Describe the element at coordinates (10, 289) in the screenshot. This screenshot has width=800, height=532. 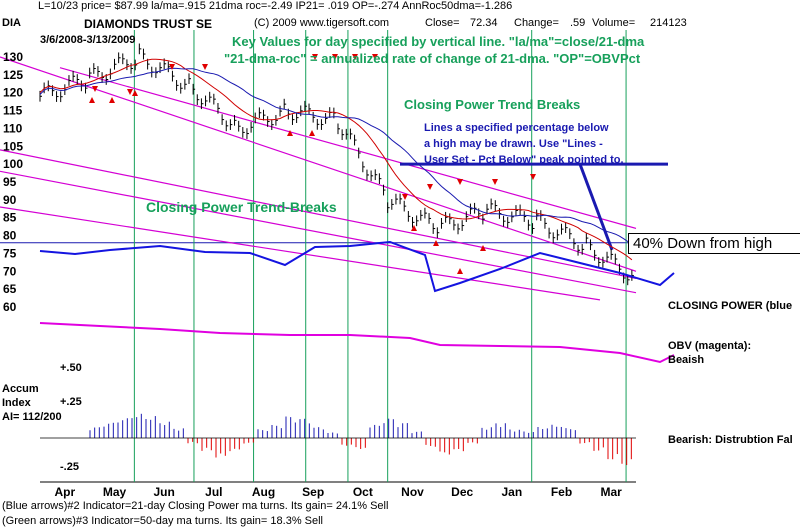
I see `y-tick-label: 65` at that location.